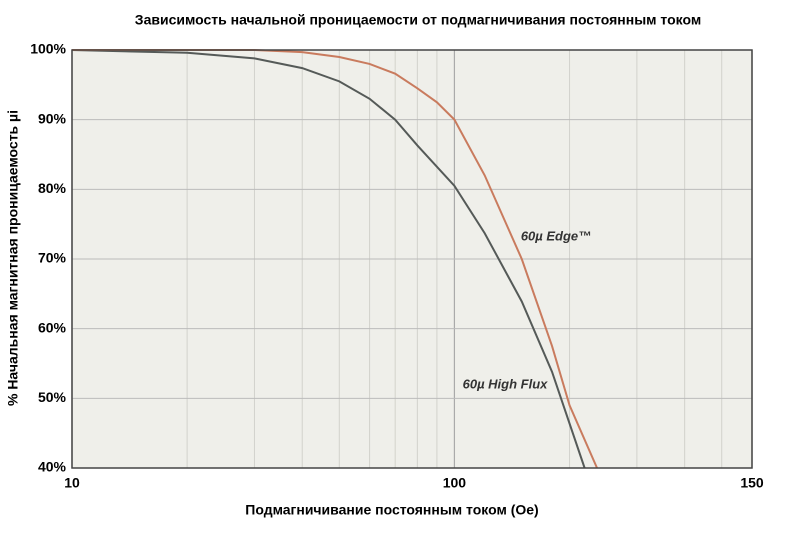 The width and height of the screenshot is (786, 533). Describe the element at coordinates (52, 467) in the screenshot. I see `y-tick-label: 40%` at that location.